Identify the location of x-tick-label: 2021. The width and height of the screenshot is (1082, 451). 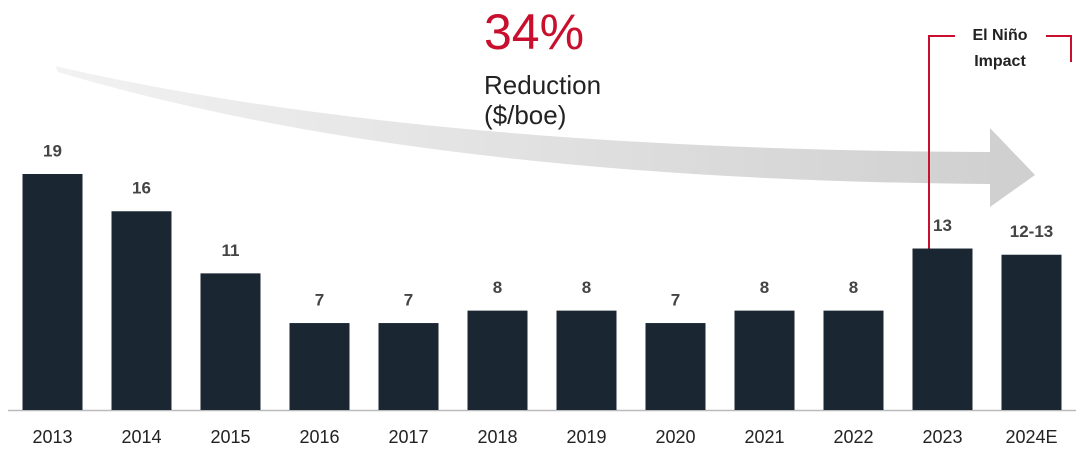
(764, 437).